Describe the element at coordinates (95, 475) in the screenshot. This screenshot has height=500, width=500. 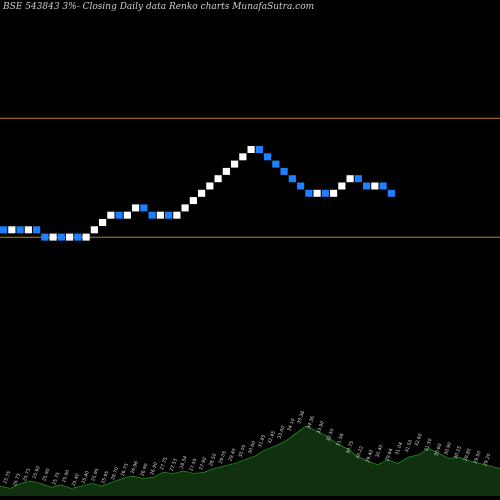
I see `volume-label: 25.95` at that location.